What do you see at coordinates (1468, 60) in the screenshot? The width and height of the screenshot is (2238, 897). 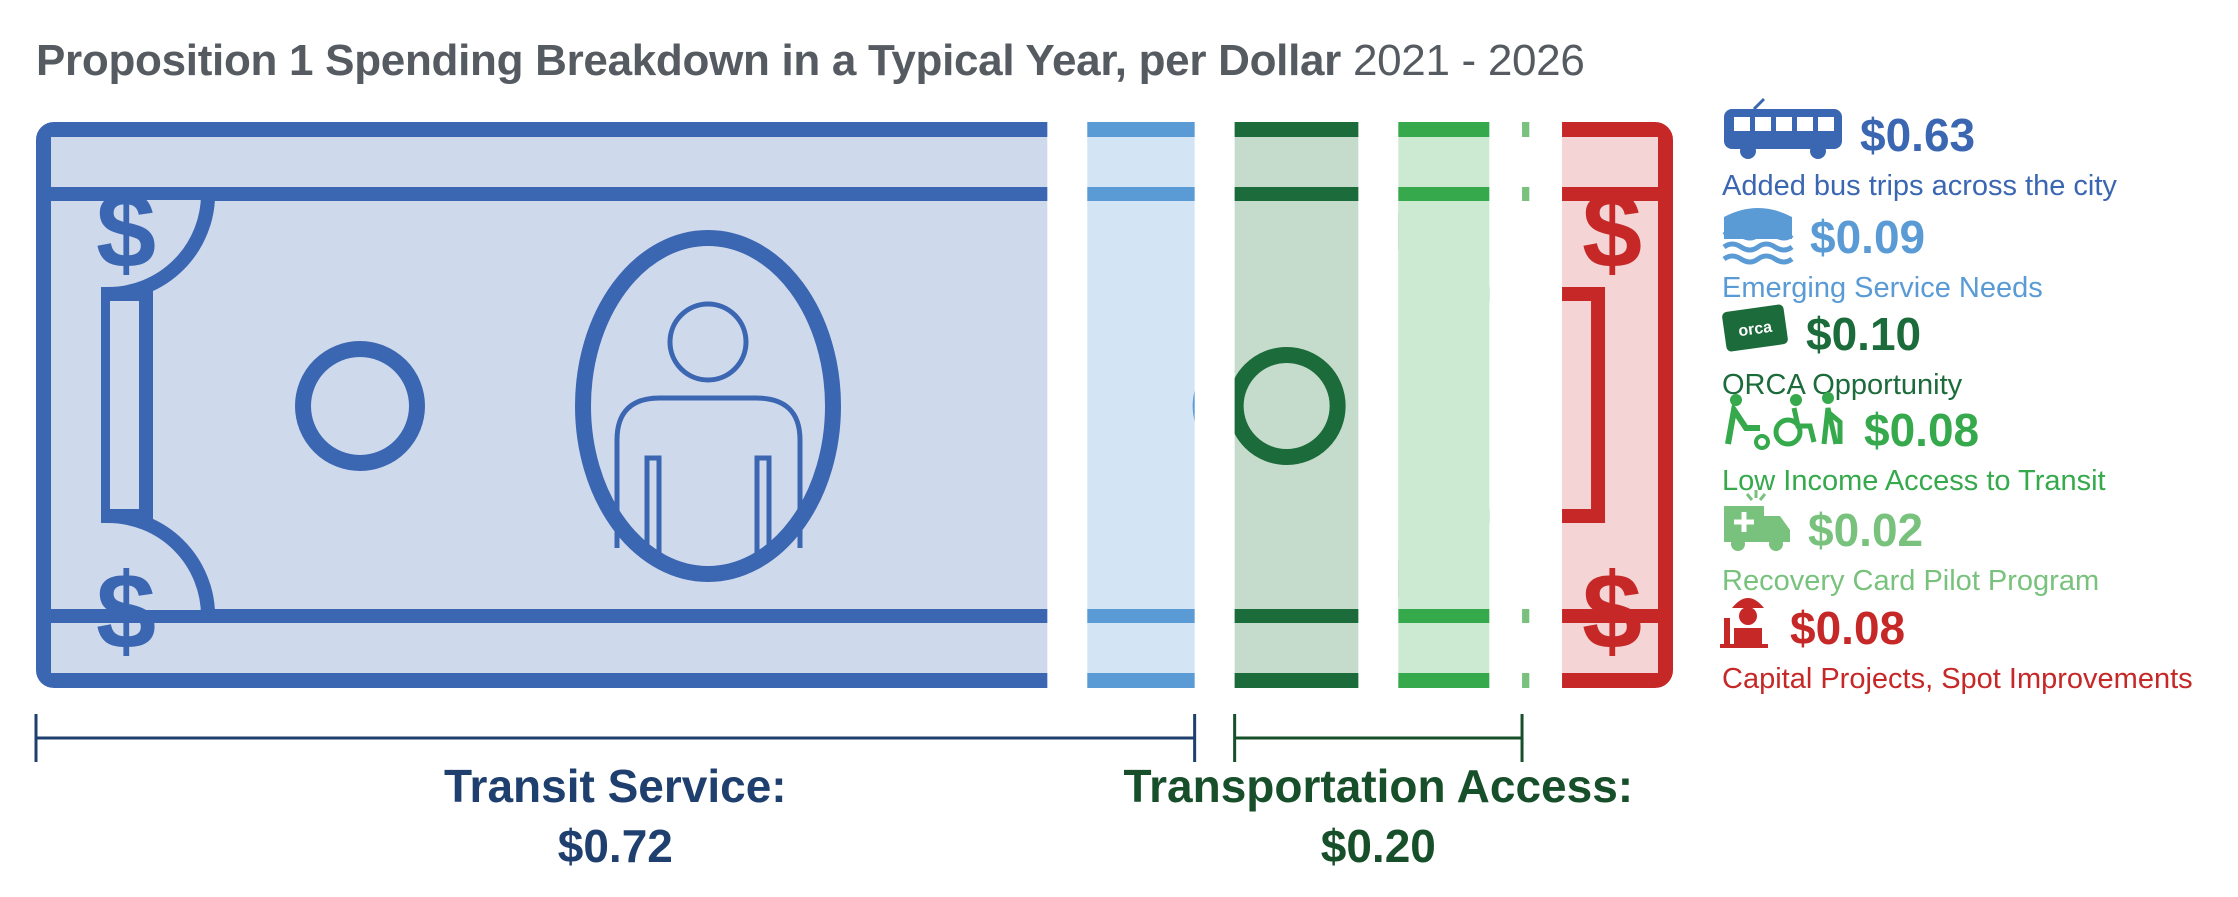 I see `title-years: 2021 - 2026` at bounding box center [1468, 60].